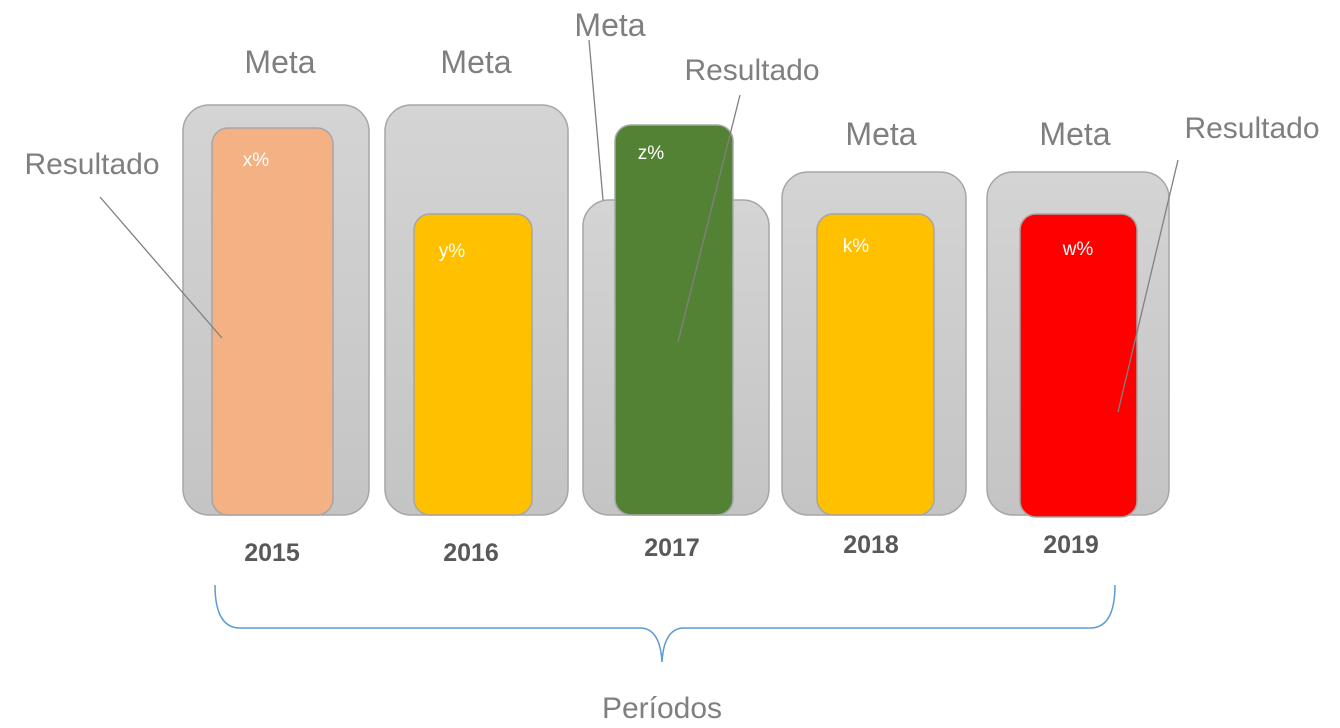 The width and height of the screenshot is (1340, 728). What do you see at coordinates (1071, 545) in the screenshot?
I see `year-label: 2019` at bounding box center [1071, 545].